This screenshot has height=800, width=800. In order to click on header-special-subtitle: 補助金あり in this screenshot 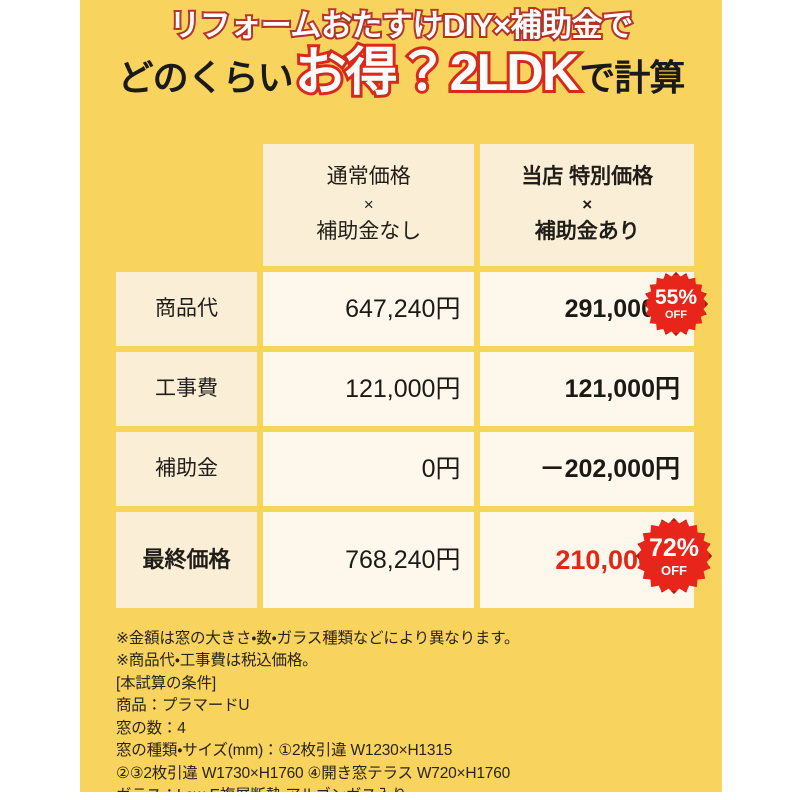, I will do `click(587, 231)`.